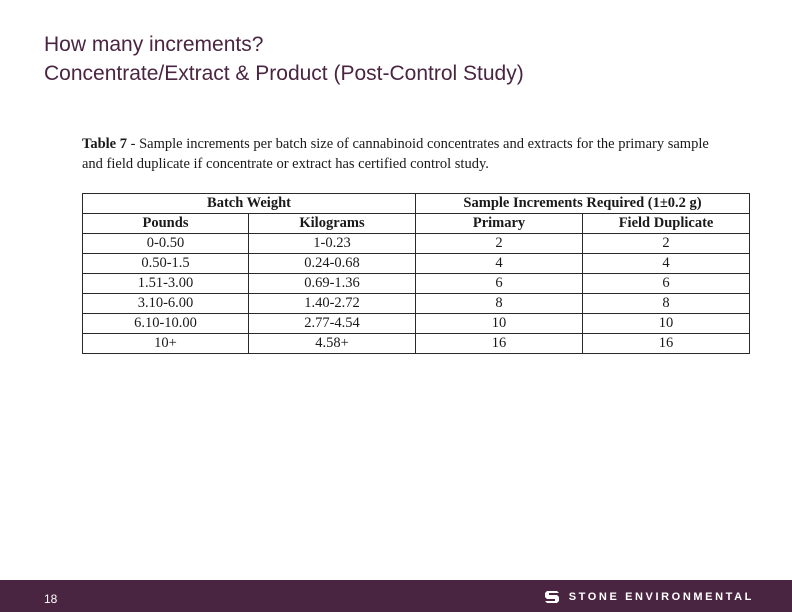 The image size is (792, 612). I want to click on table-row: 0-0.50 1-0.23 2 2, so click(416, 243).